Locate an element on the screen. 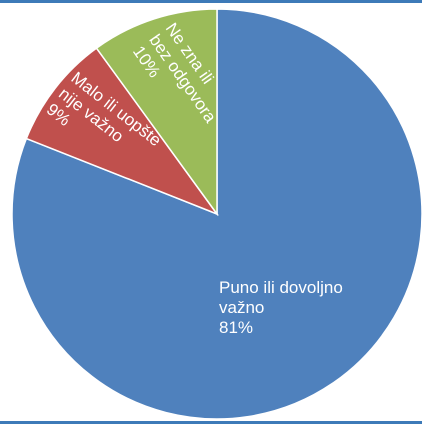 Image resolution: width=422 pixels, height=430 pixels. bottom-border-rule is located at coordinates (211, 422).